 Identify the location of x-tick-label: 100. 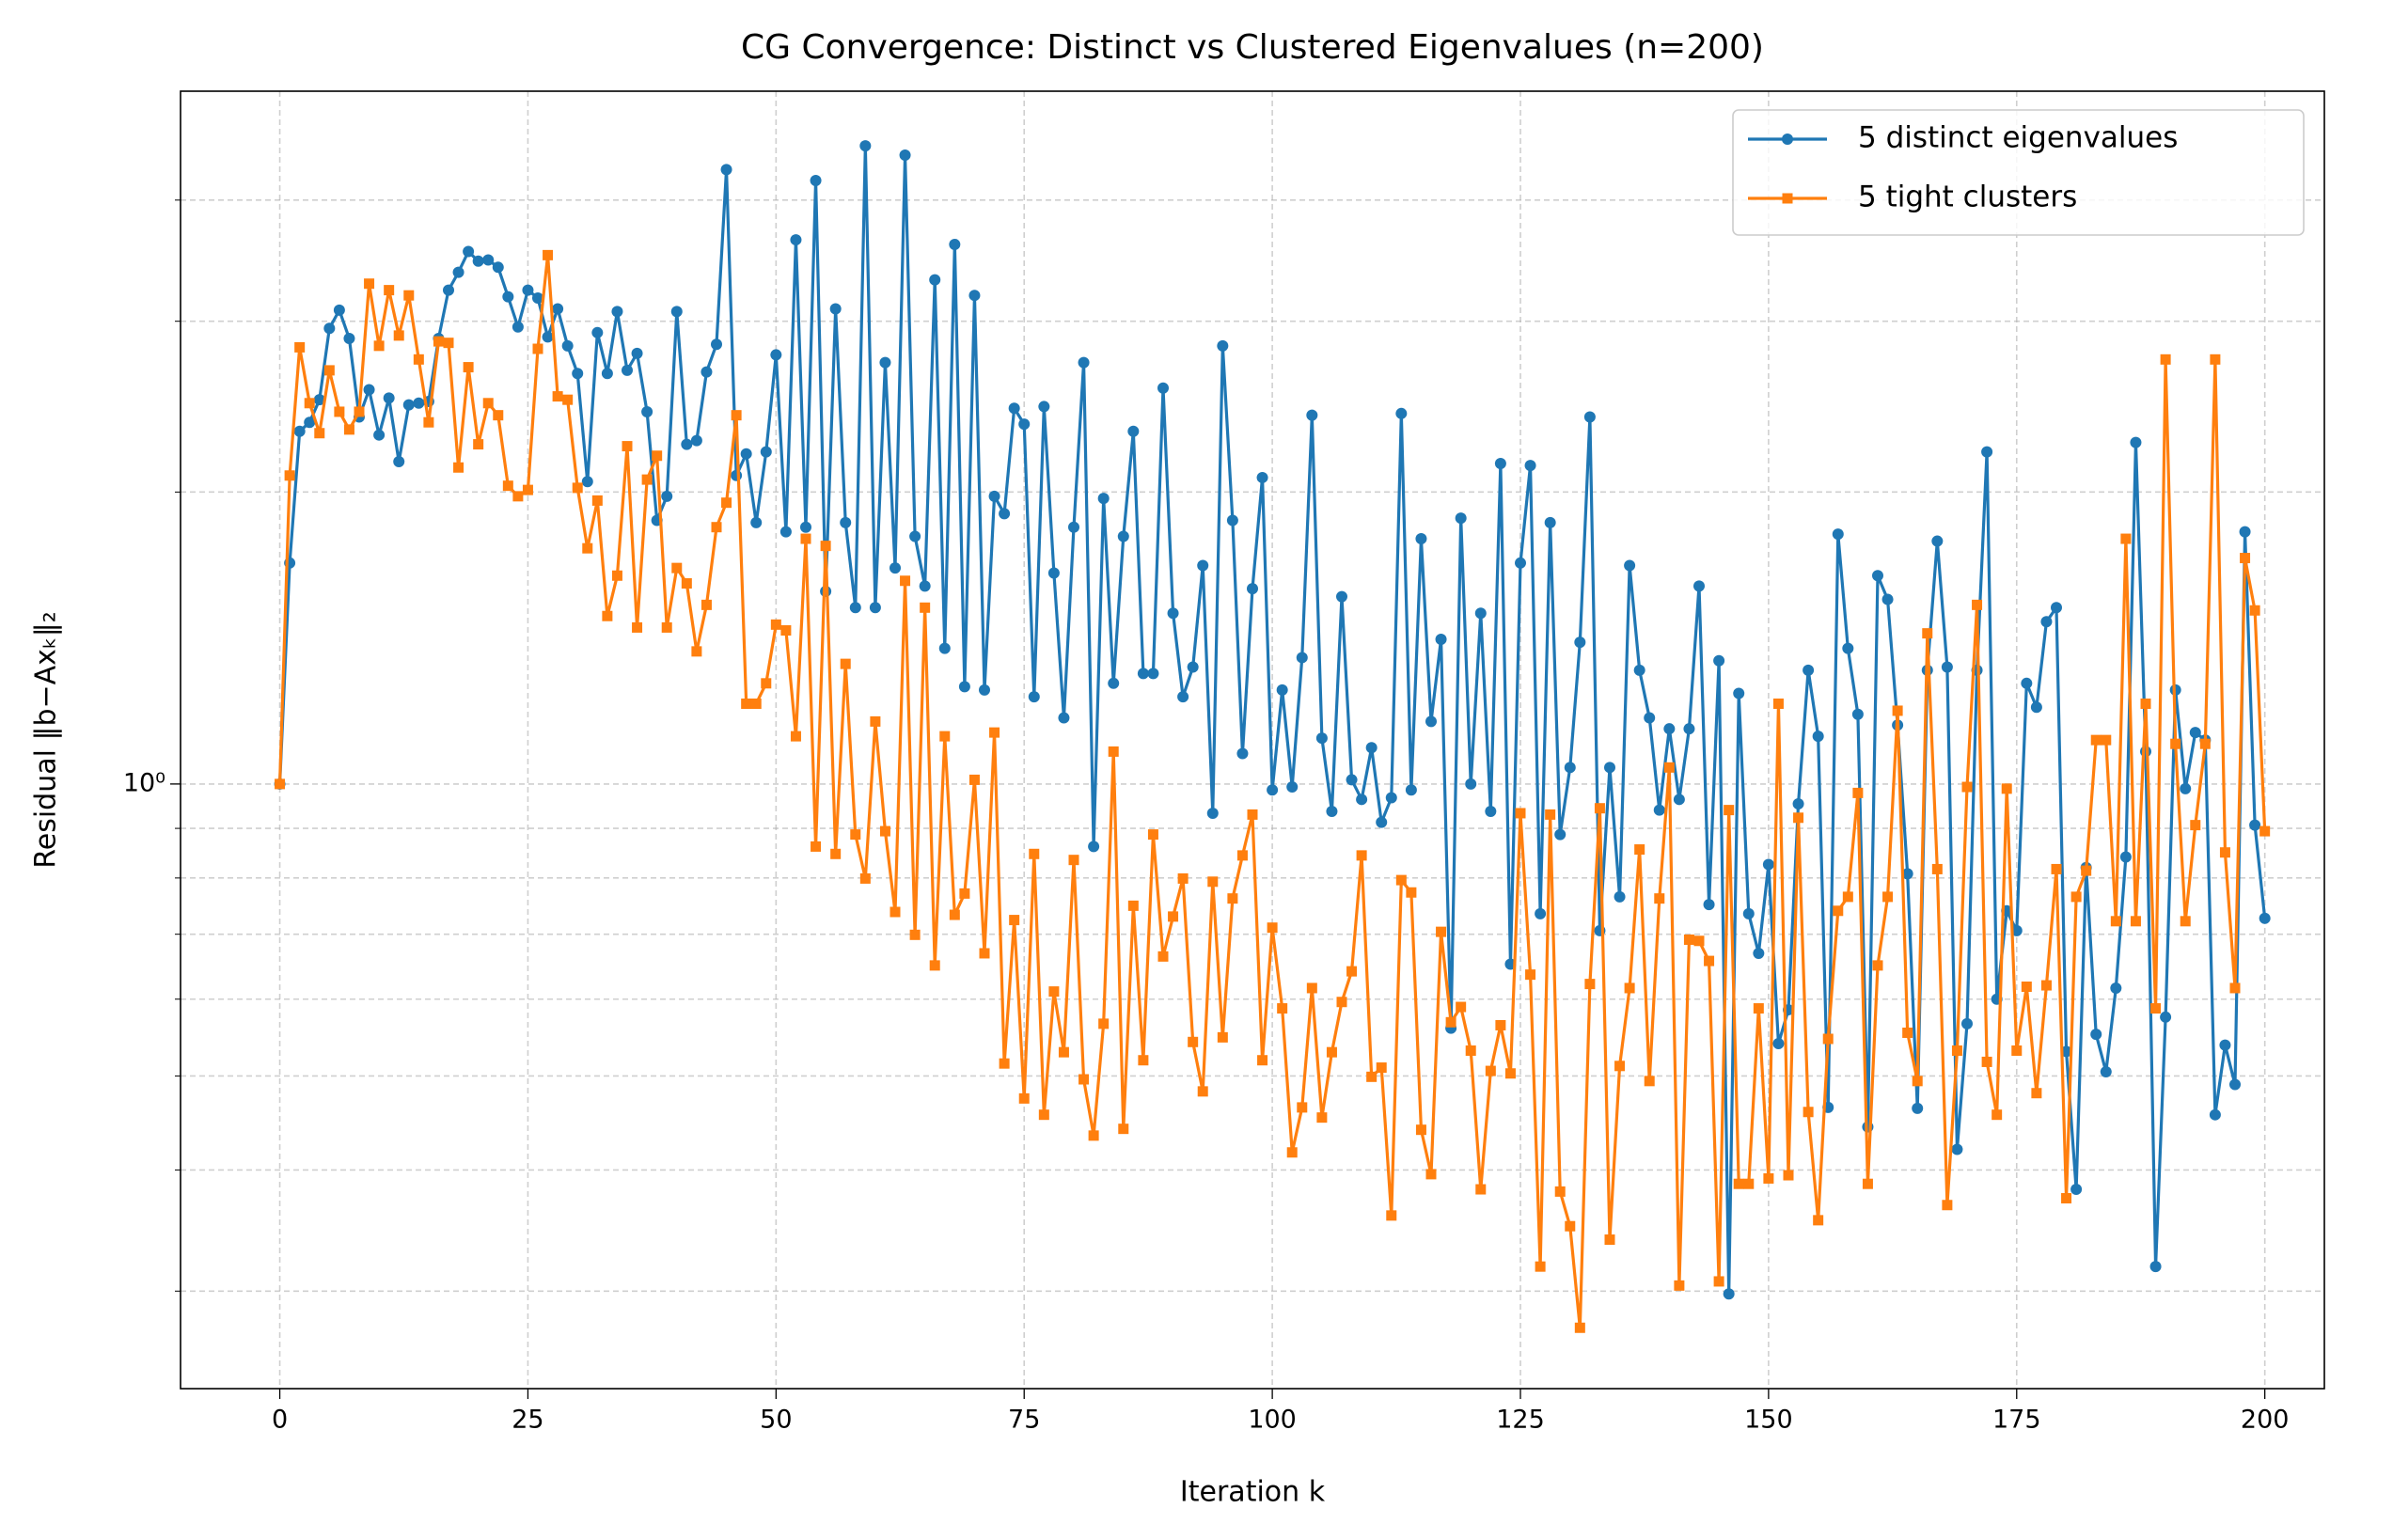
(1273, 1420).